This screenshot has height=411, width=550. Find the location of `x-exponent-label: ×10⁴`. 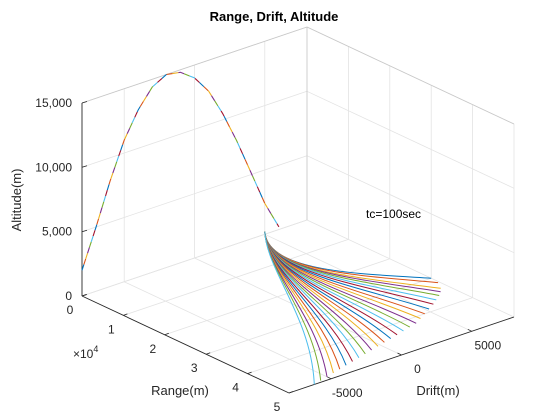

x-exponent-label: ×10⁴ is located at coordinates (85, 352).